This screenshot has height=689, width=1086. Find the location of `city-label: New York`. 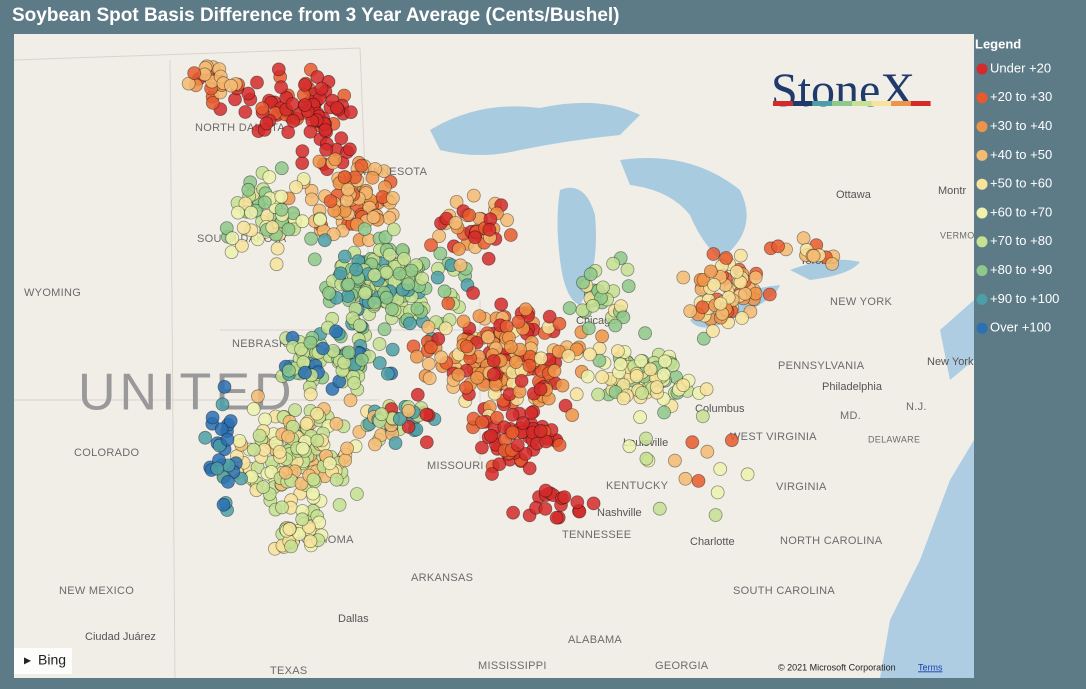

city-label: New York is located at coordinates (950, 362).